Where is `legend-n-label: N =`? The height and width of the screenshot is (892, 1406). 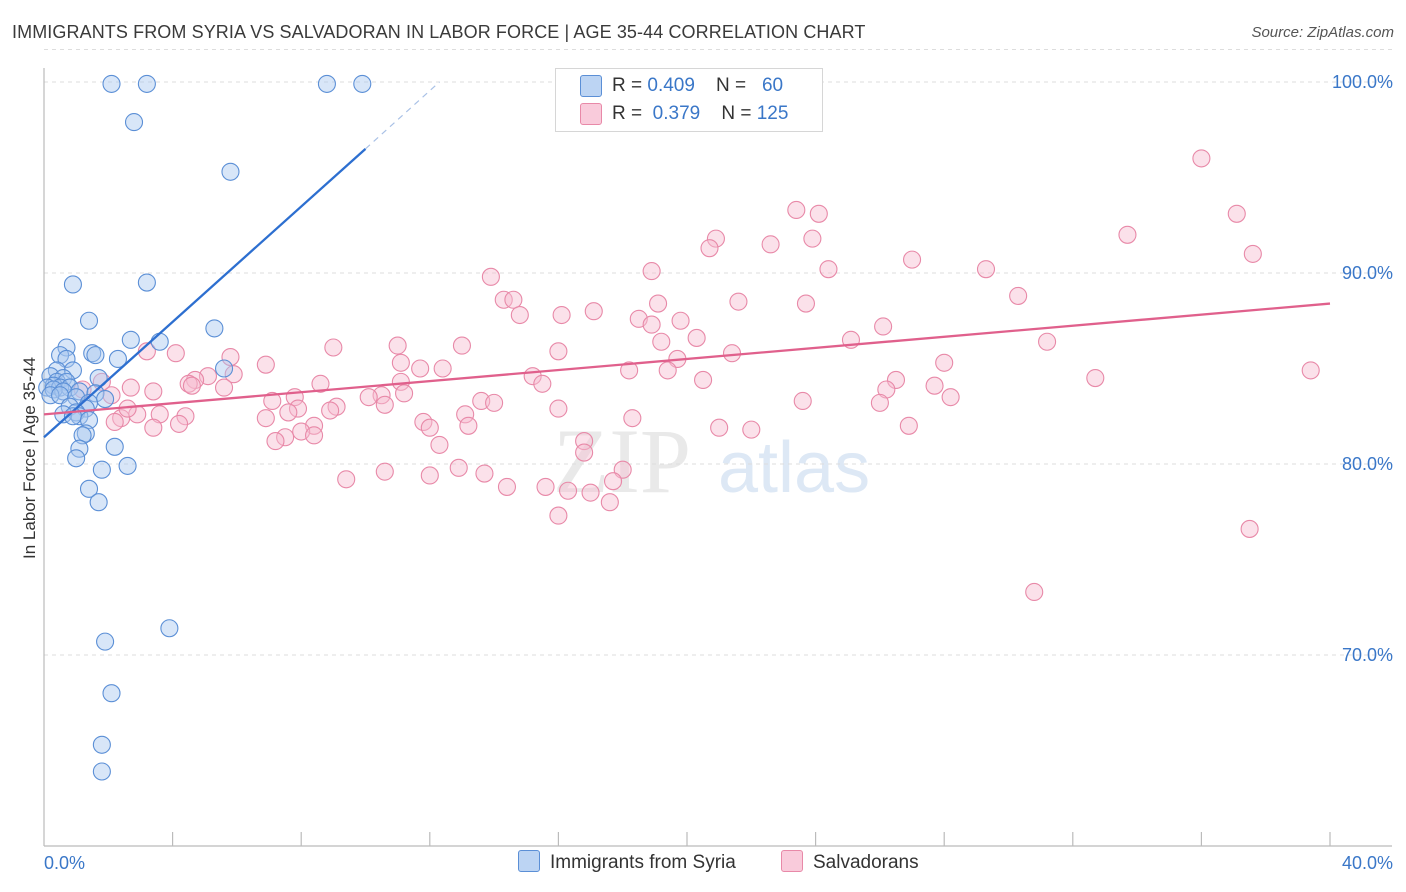 legend-n-label: N = is located at coordinates (739, 113).